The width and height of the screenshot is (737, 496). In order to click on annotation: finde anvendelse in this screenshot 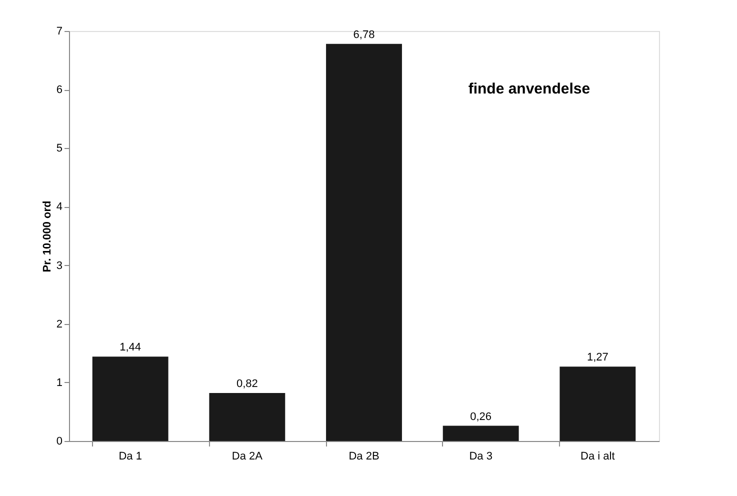, I will do `click(529, 89)`.